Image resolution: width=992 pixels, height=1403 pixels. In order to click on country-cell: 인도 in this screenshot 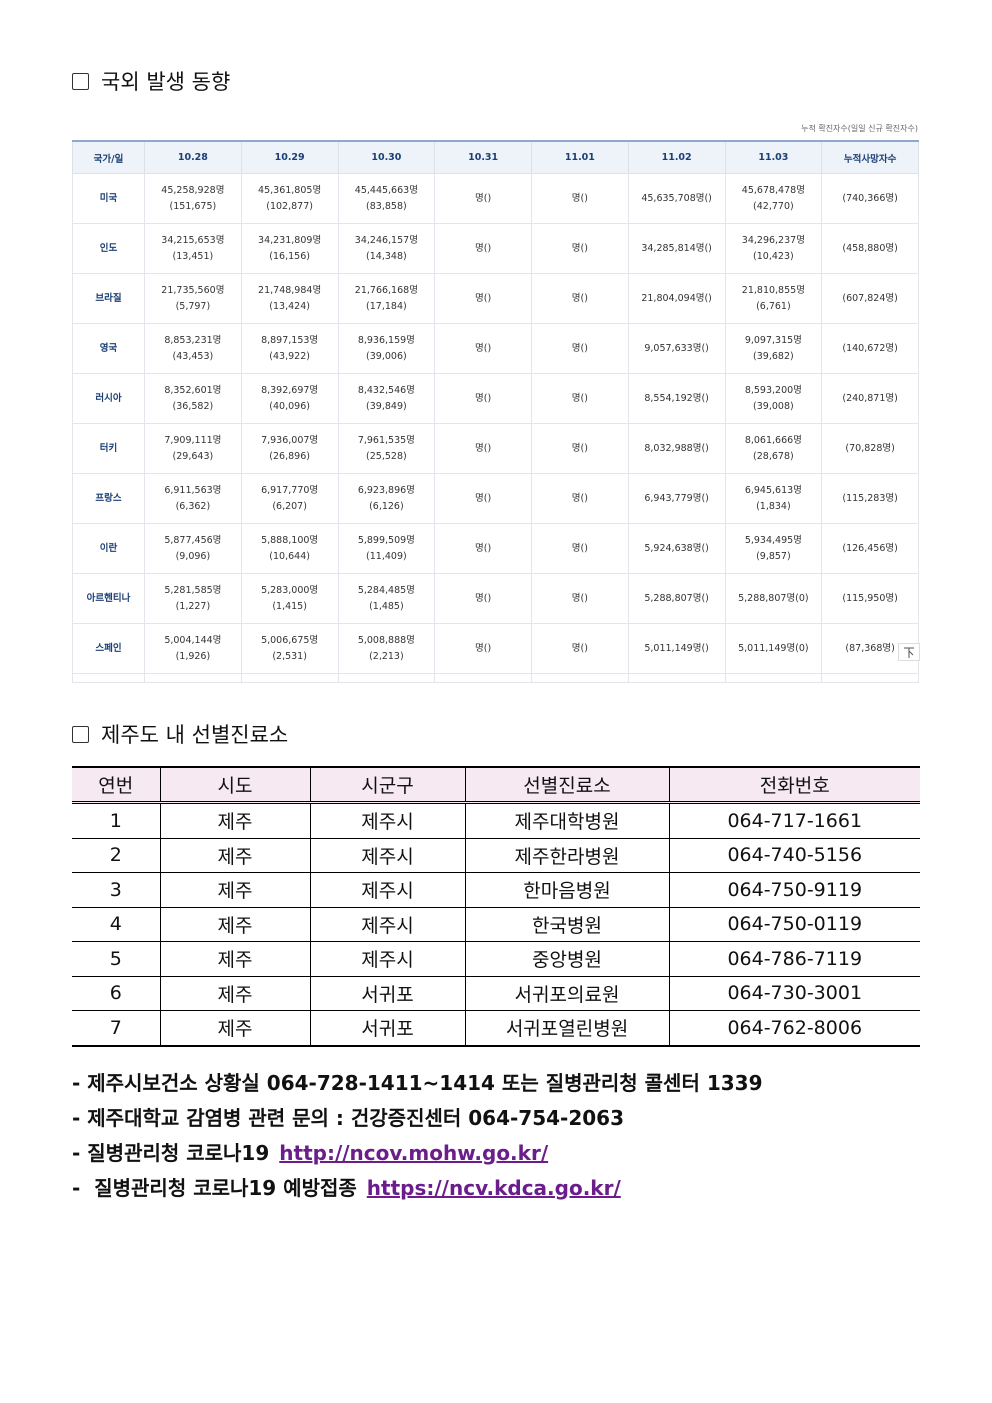, I will do `click(108, 248)`.